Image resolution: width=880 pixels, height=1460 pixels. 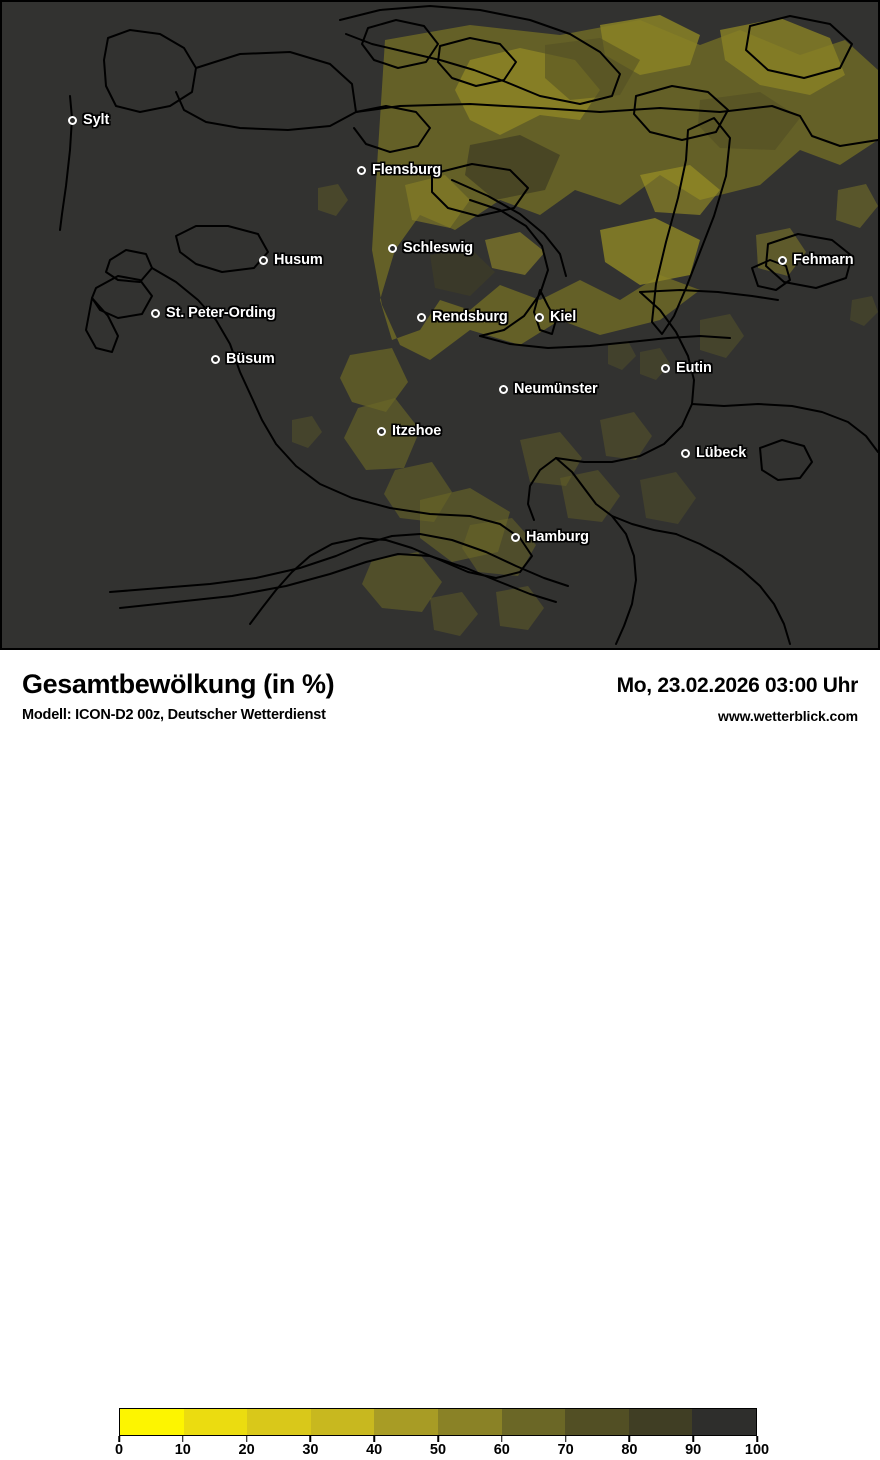 What do you see at coordinates (310, 1450) in the screenshot?
I see `colorbar-tick-label: 30` at bounding box center [310, 1450].